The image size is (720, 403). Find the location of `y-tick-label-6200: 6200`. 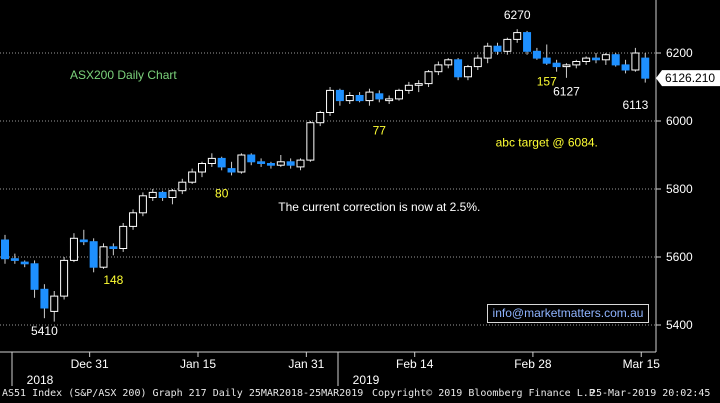

y-tick-label-6200: 6200 is located at coordinates (679, 53).